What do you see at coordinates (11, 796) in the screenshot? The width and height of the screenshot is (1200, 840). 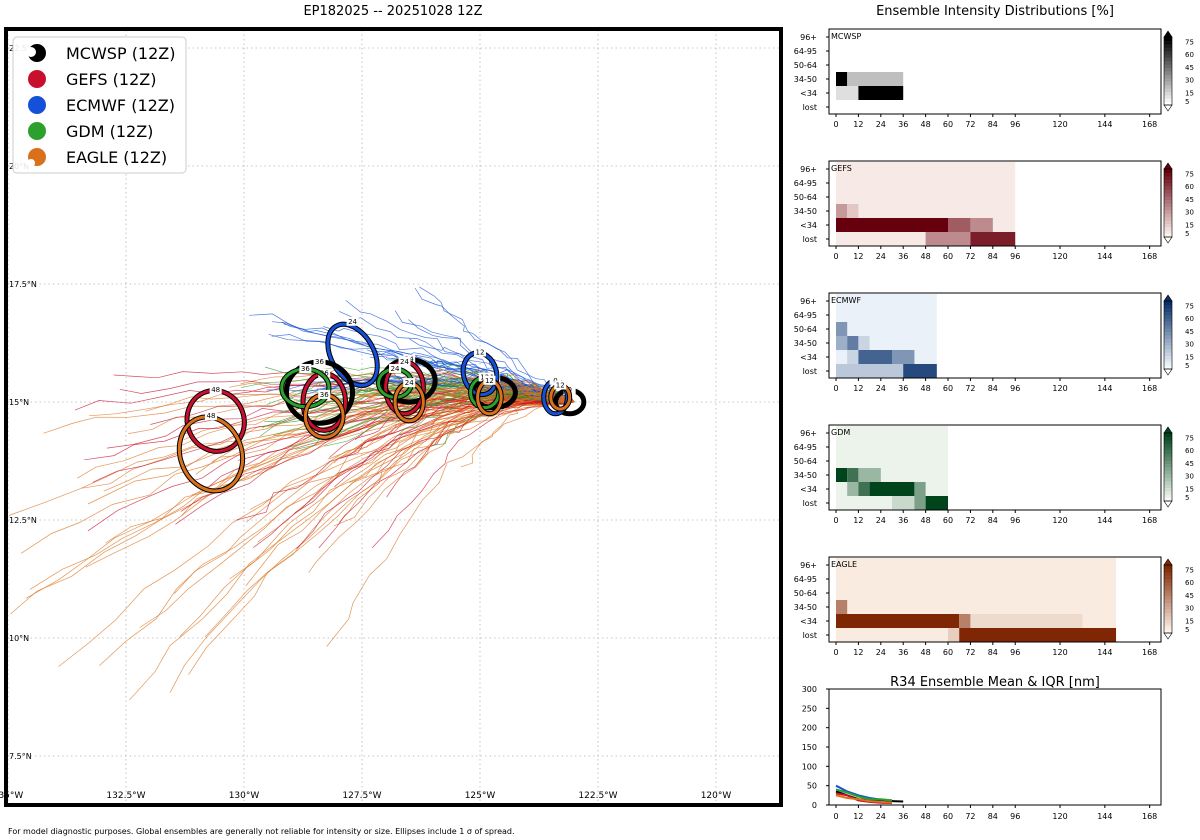 I see `map-lon-tick-label: 135°W` at bounding box center [11, 796].